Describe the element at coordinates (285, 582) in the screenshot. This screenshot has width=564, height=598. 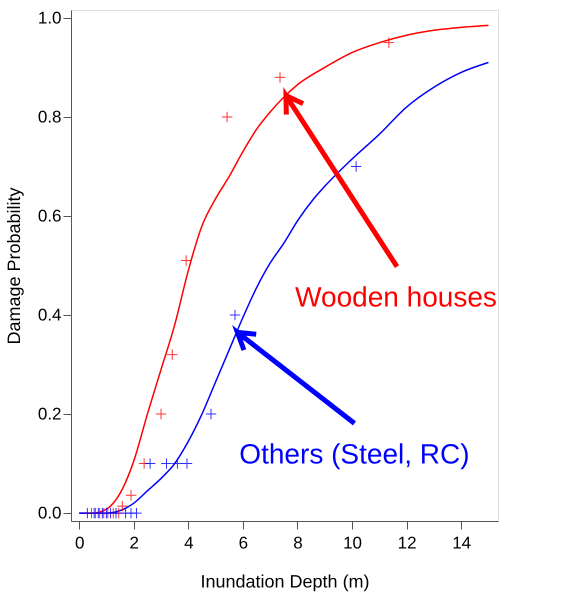
I see `x-axis-title: Inundation Depth (m)` at that location.